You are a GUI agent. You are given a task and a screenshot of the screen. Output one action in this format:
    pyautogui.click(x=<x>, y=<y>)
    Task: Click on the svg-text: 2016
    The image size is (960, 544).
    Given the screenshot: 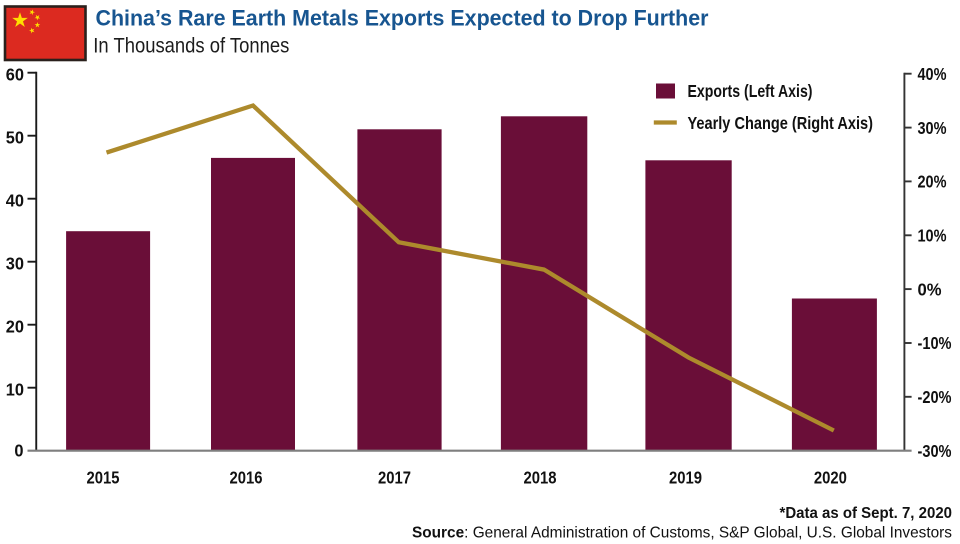 What is the action you would take?
    pyautogui.click(x=246, y=478)
    